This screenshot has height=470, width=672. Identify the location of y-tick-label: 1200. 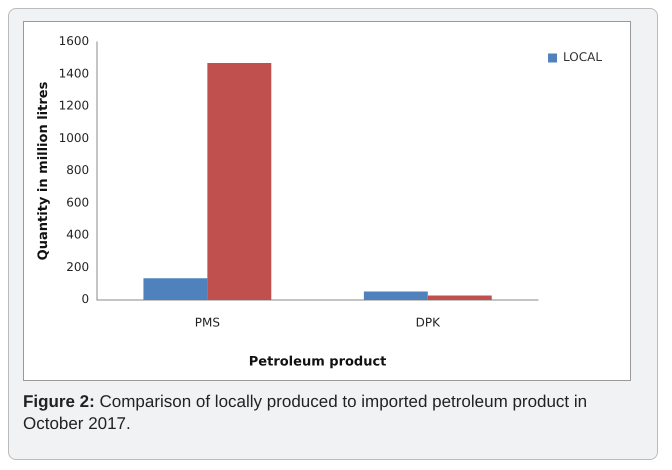
(74, 105).